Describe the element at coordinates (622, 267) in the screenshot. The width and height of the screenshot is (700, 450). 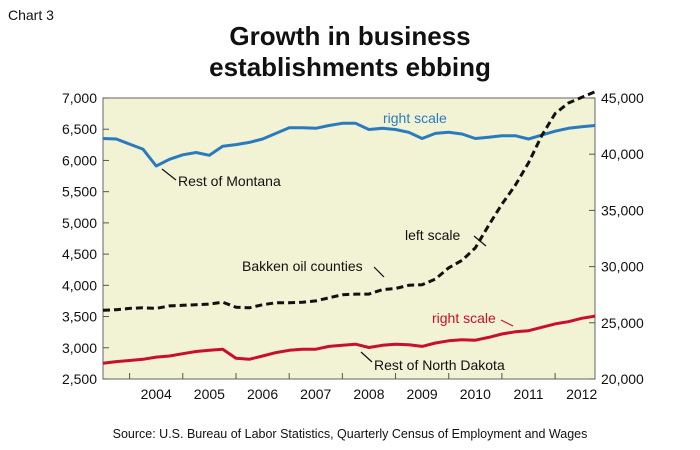
I see `right-axis-tick-label: 30,000` at that location.